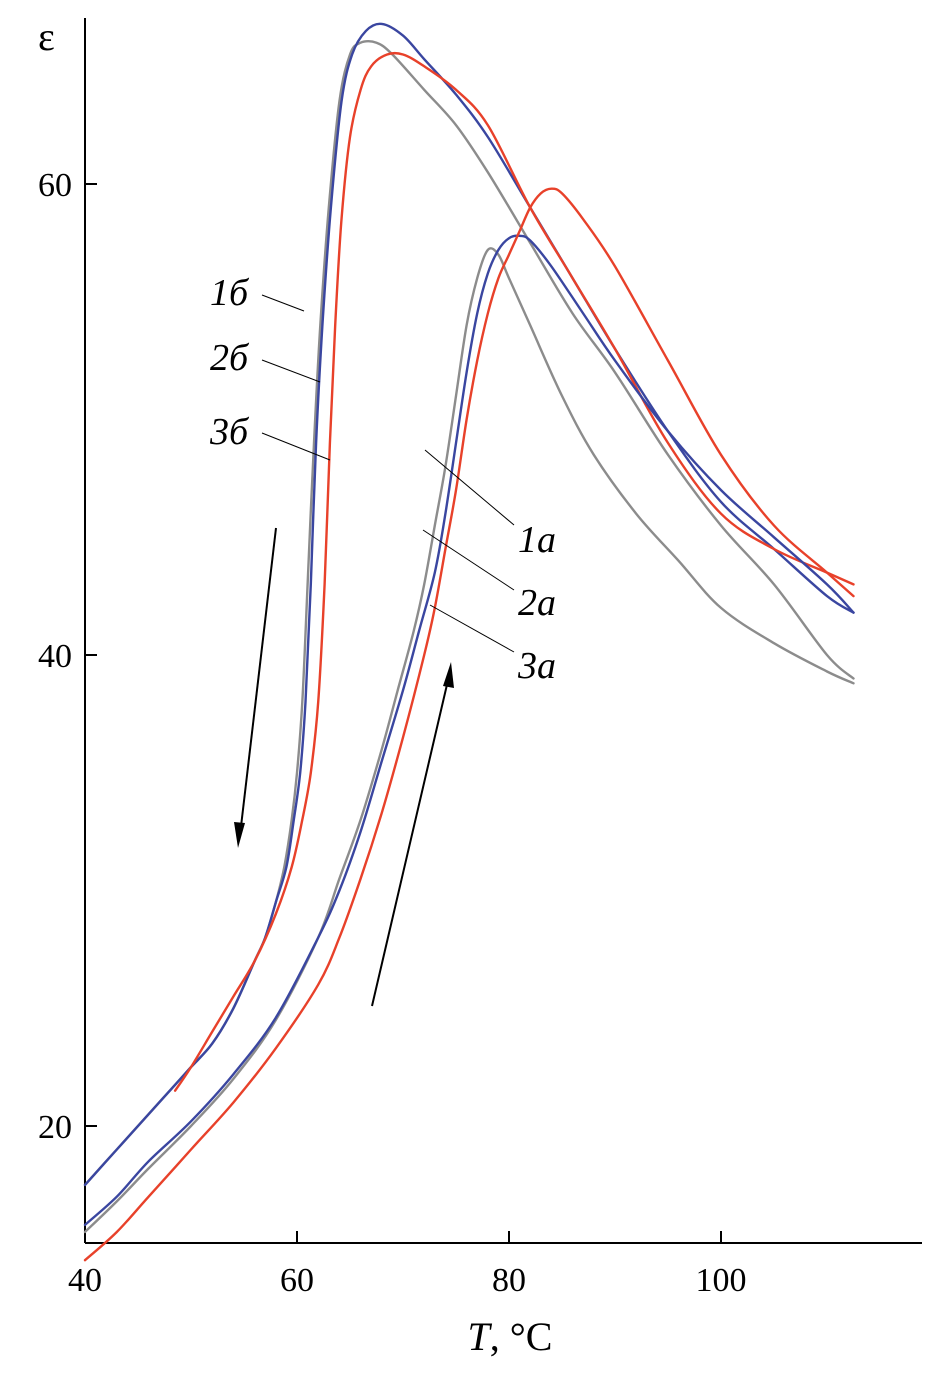 Image resolution: width=940 pixels, height=1374 pixels. What do you see at coordinates (296, 446) in the screenshot?
I see `leader-3b` at bounding box center [296, 446].